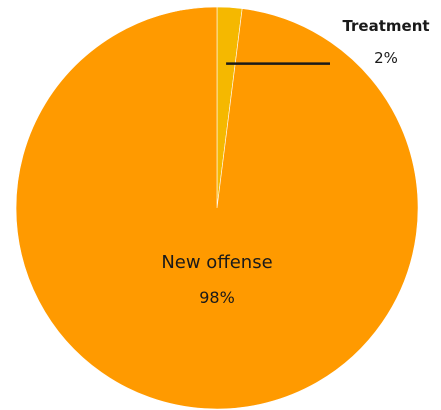 This screenshot has height=410, width=441. Describe the element at coordinates (216, 262) in the screenshot. I see `new-offense-label: New offense` at that location.